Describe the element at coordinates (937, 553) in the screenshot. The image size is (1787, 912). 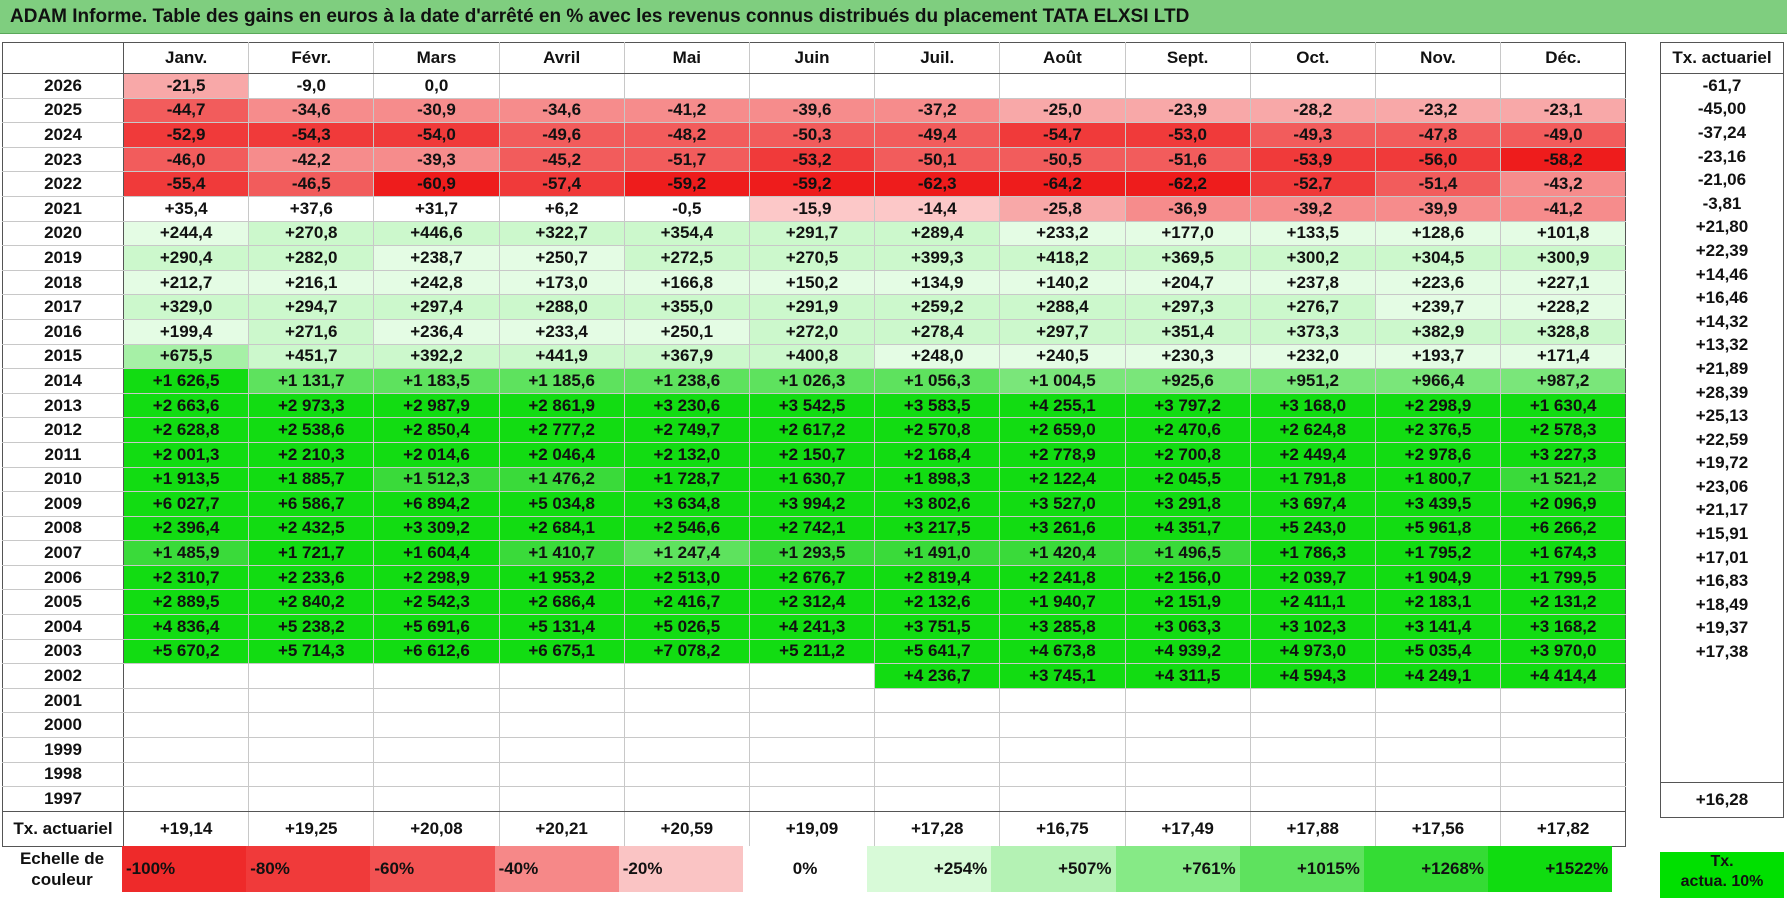
I see `gain-cell: +1 491,0` at that location.